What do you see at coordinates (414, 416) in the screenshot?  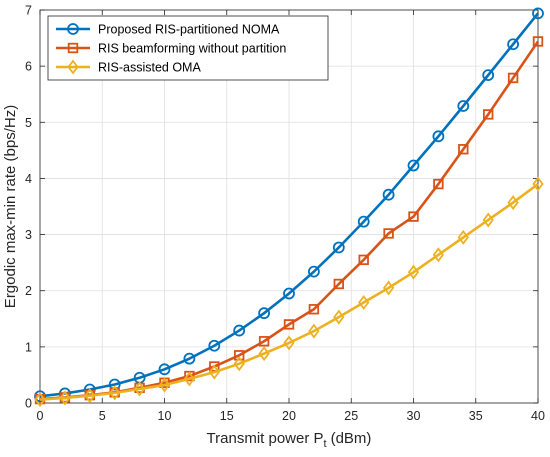 I see `x-tick-label: 30` at bounding box center [414, 416].